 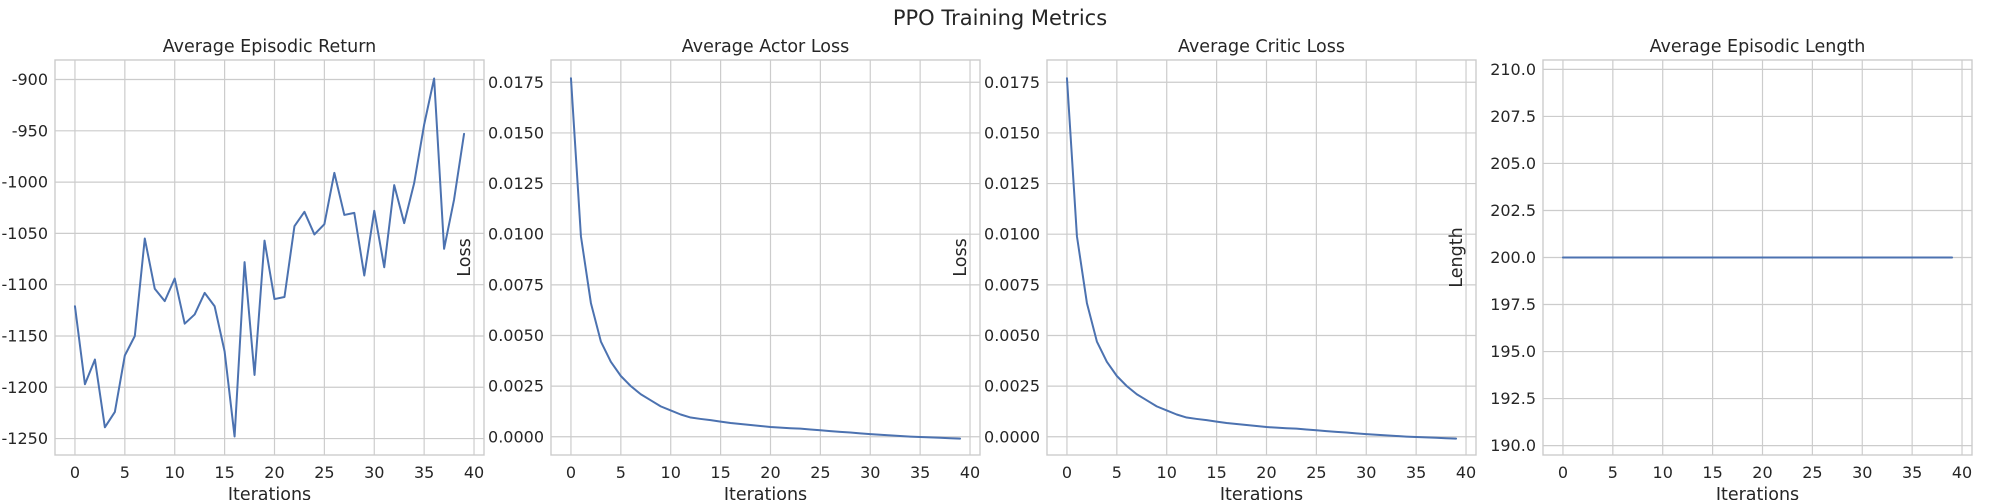 What do you see at coordinates (30, 79) in the screenshot?
I see `y-tick-label: -900` at bounding box center [30, 79].